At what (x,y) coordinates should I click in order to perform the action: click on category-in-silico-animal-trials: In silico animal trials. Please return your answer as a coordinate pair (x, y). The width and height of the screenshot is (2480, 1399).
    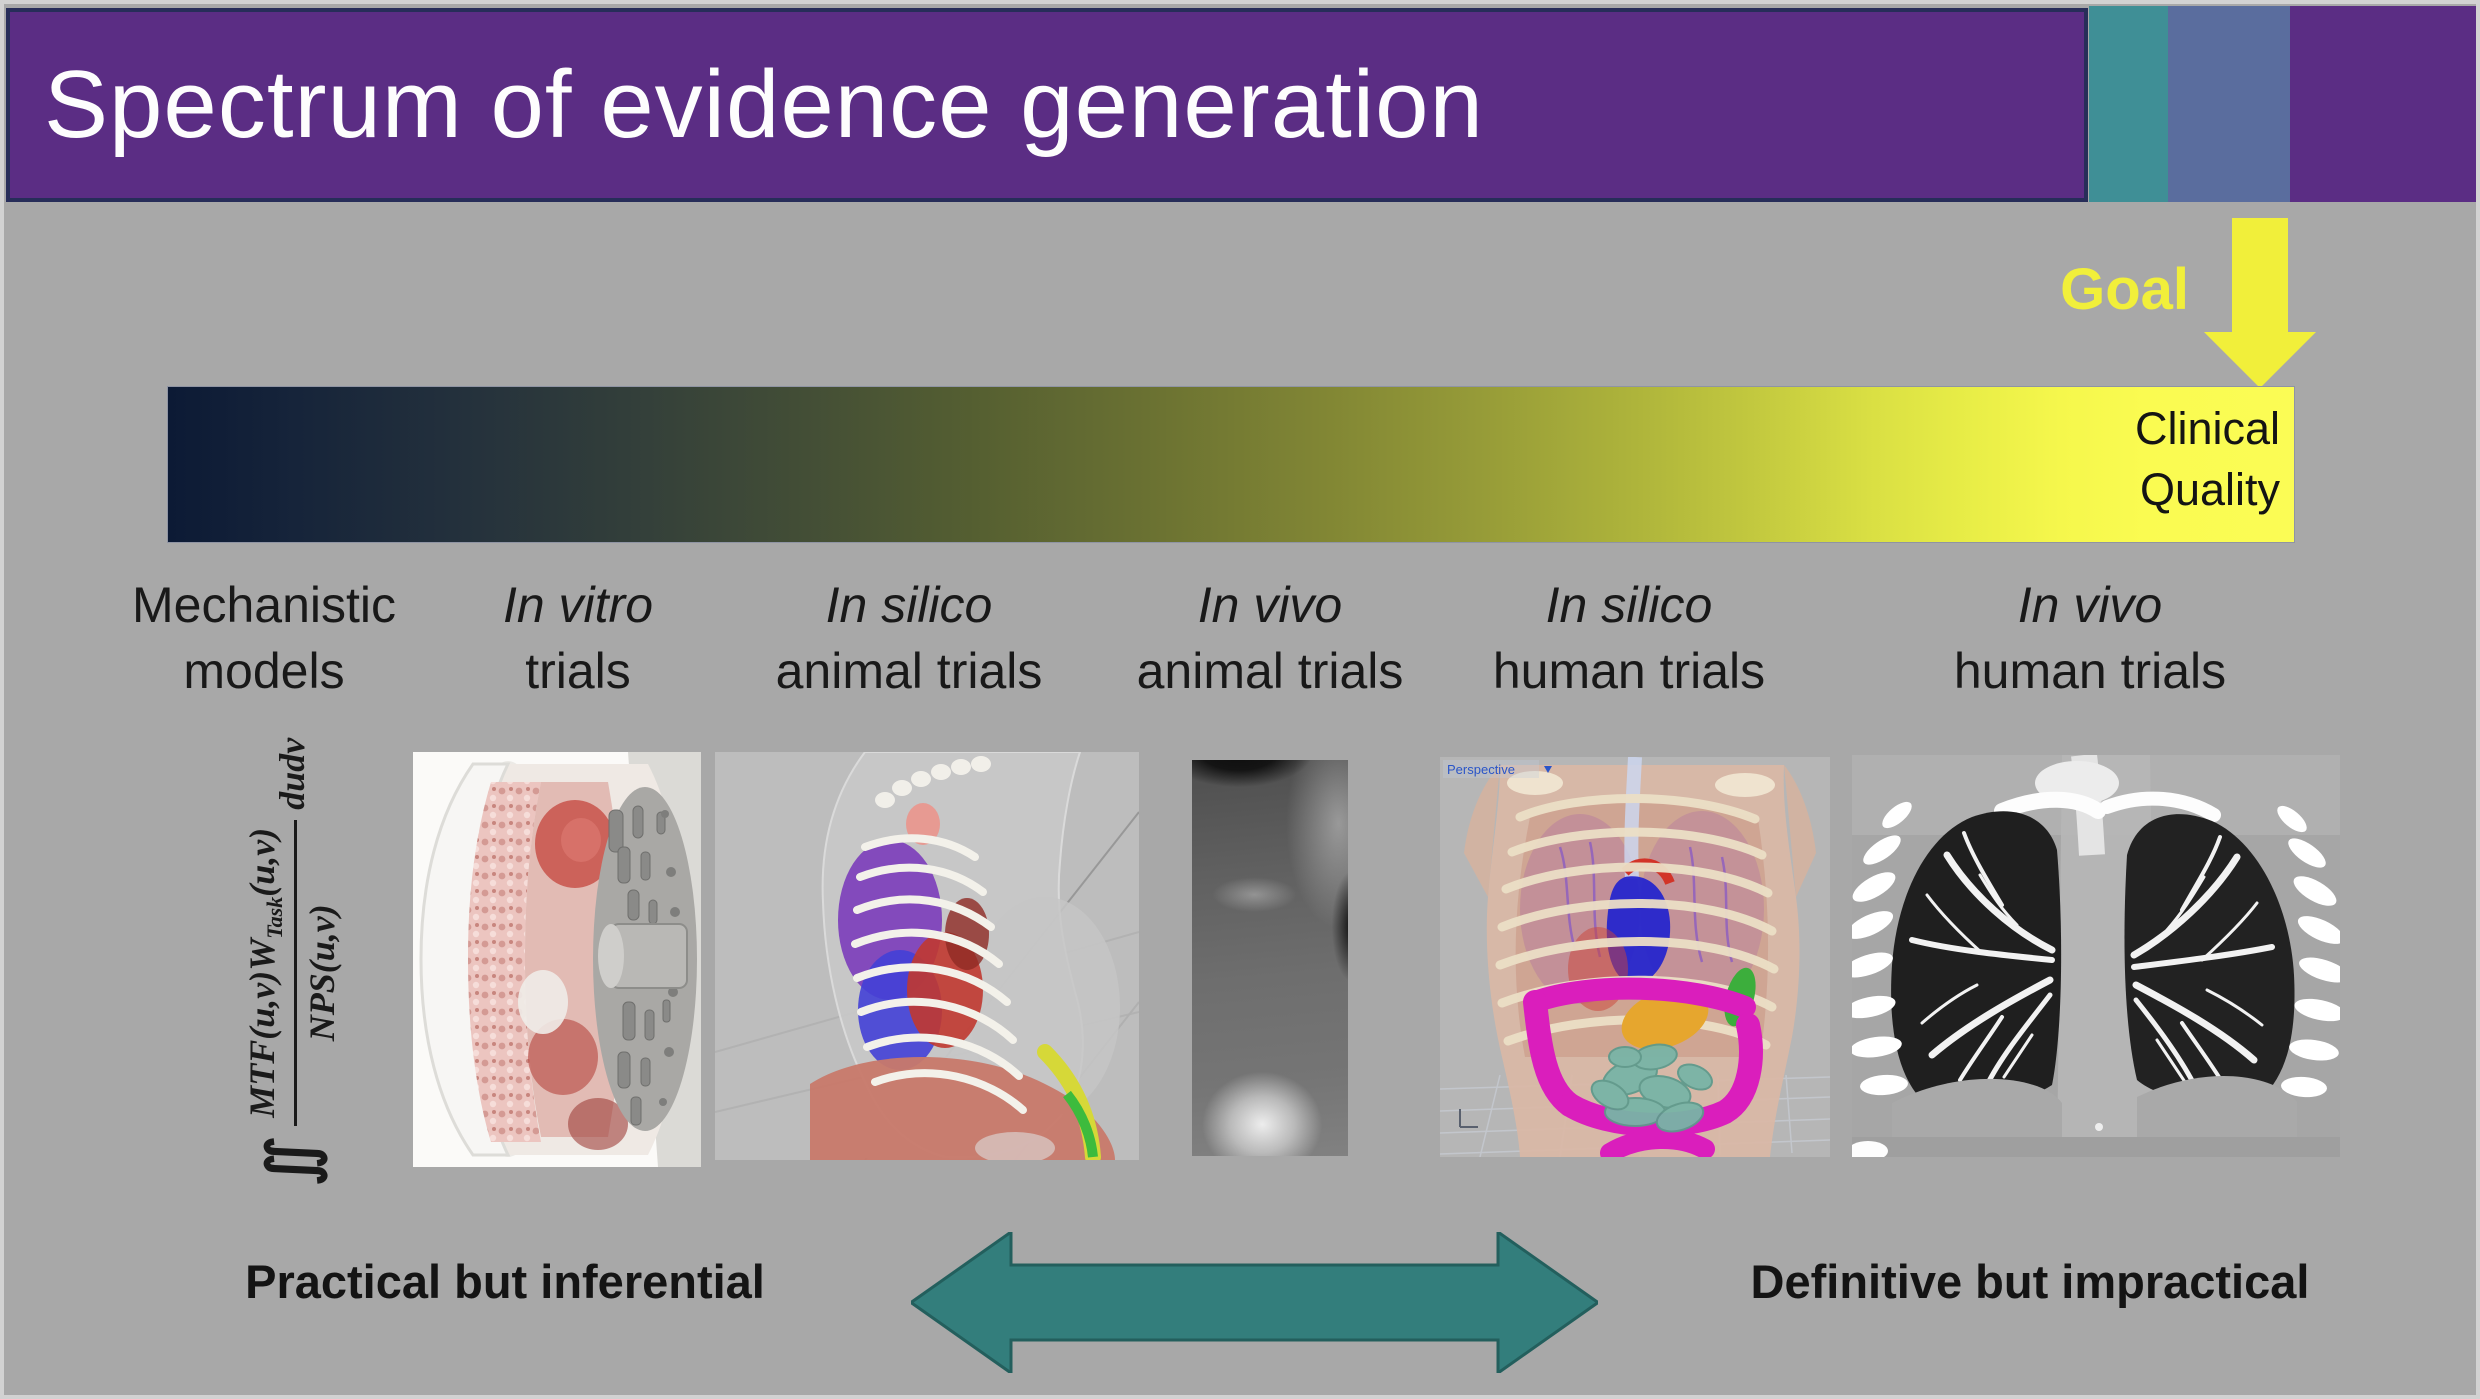
    Looking at the image, I should click on (909, 638).